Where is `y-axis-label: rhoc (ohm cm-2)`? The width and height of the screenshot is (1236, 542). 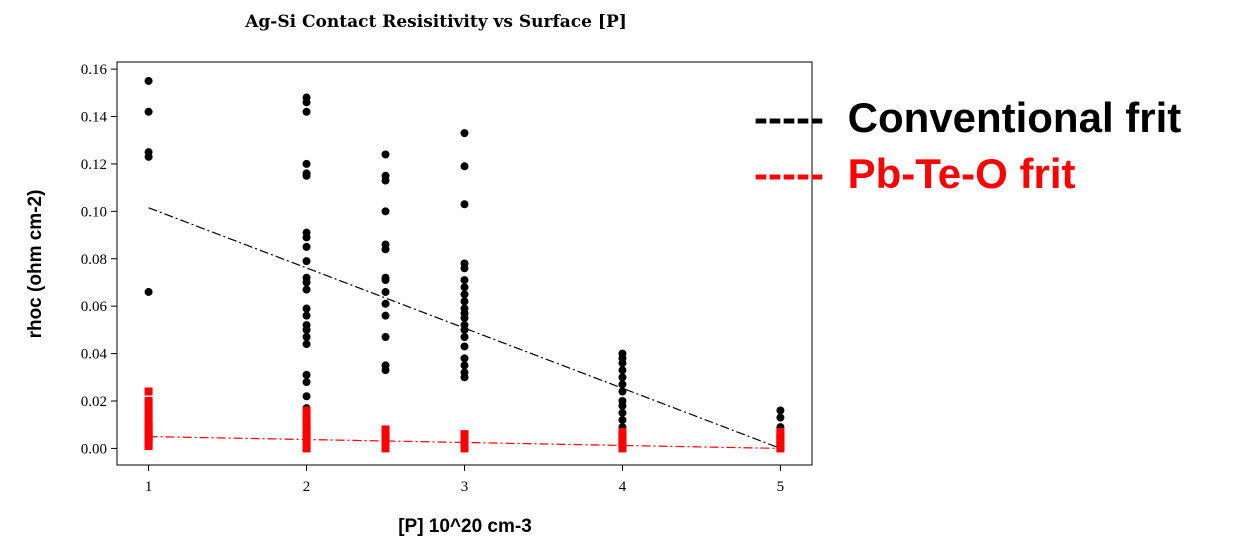
y-axis-label: rhoc (ohm cm-2) is located at coordinates (35, 264).